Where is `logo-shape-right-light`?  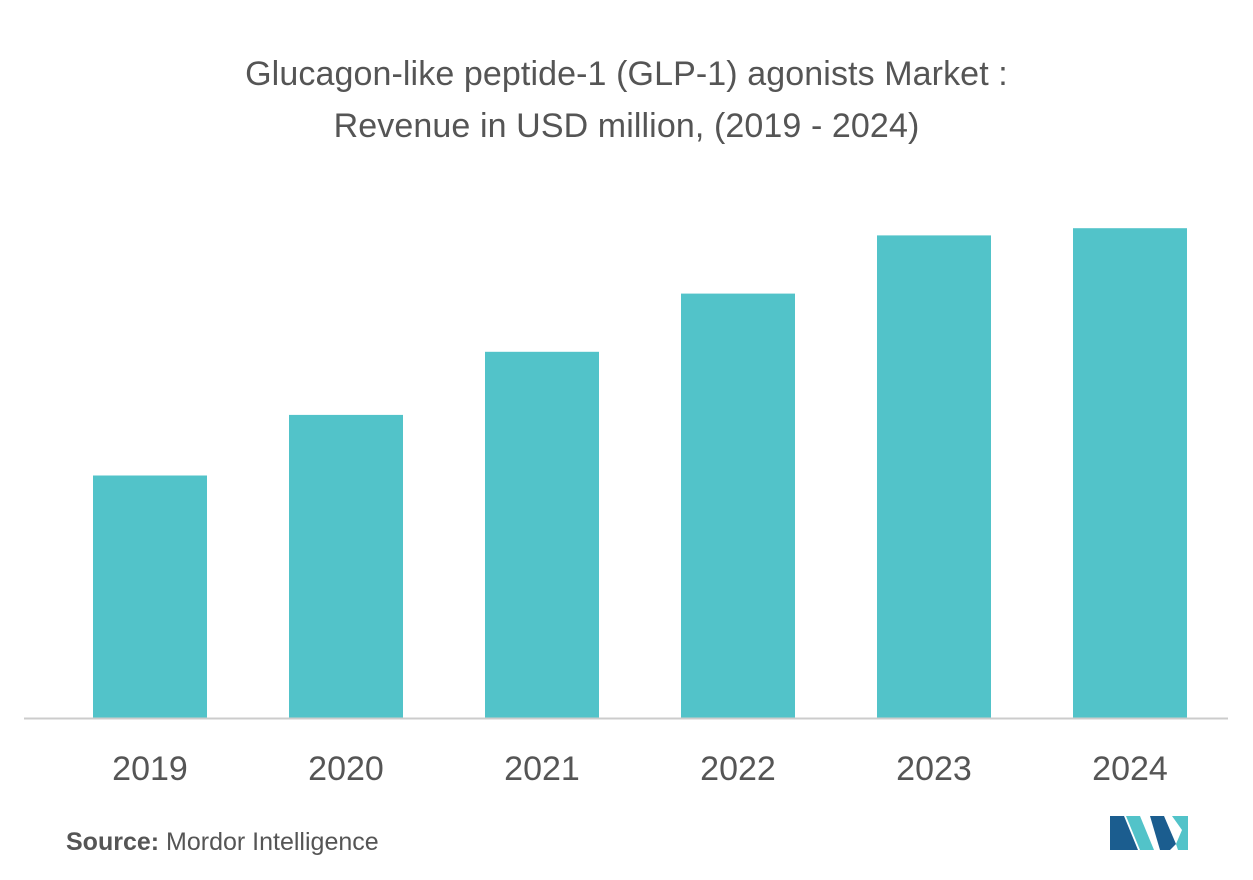
logo-shape-right-light is located at coordinates (1180, 833).